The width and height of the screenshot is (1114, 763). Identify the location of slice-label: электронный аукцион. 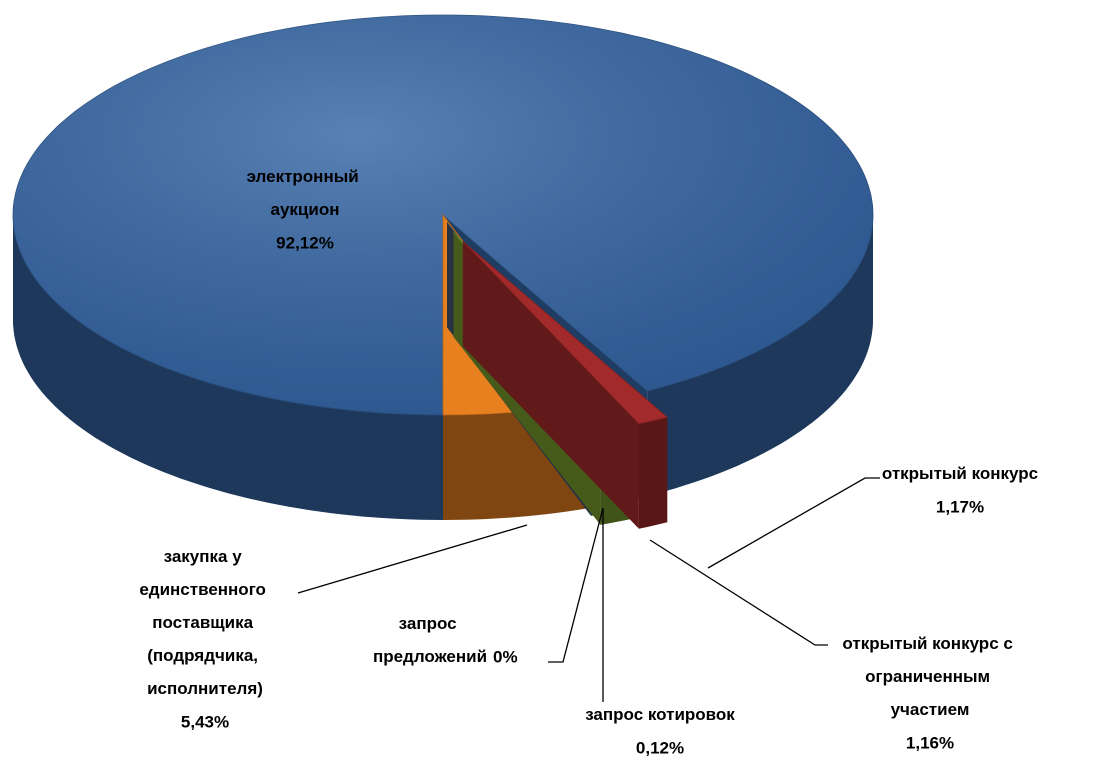
(305, 193).